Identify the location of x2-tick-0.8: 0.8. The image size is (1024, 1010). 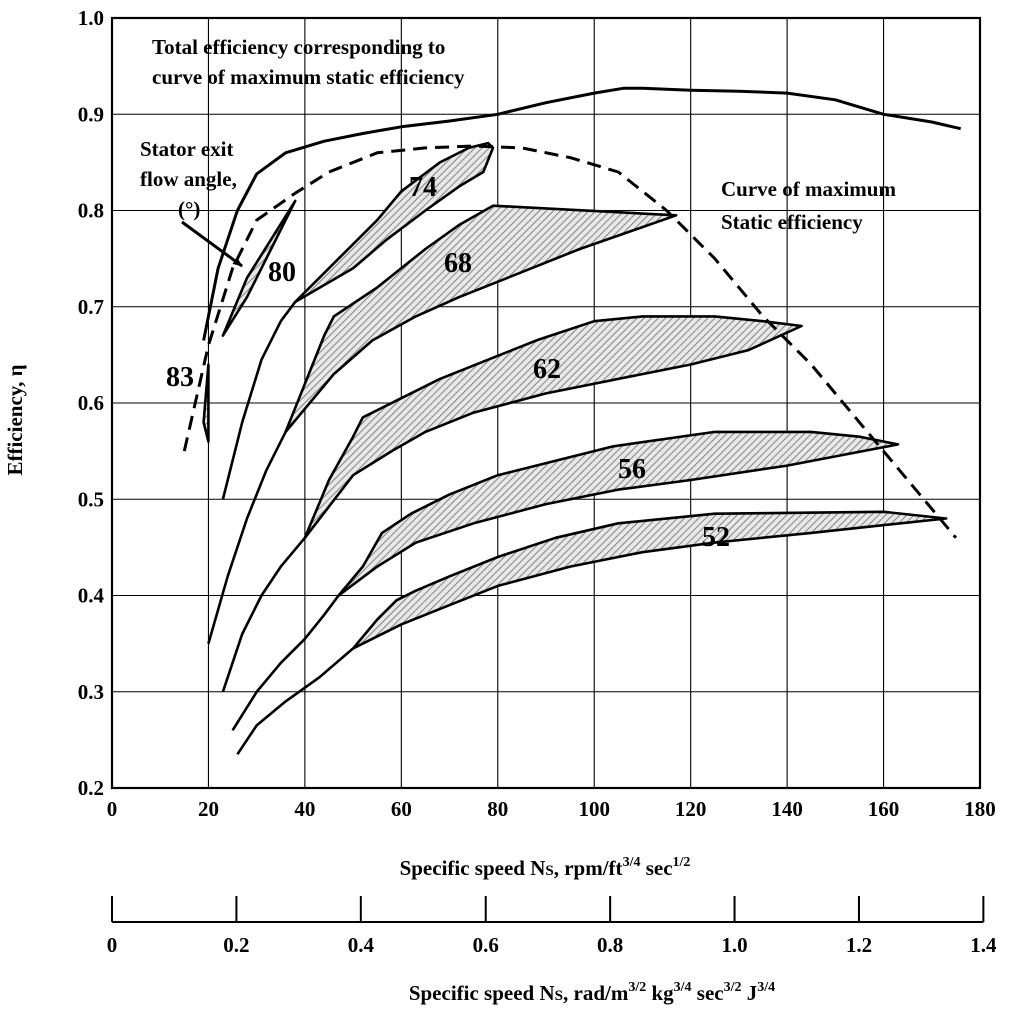
(610, 945).